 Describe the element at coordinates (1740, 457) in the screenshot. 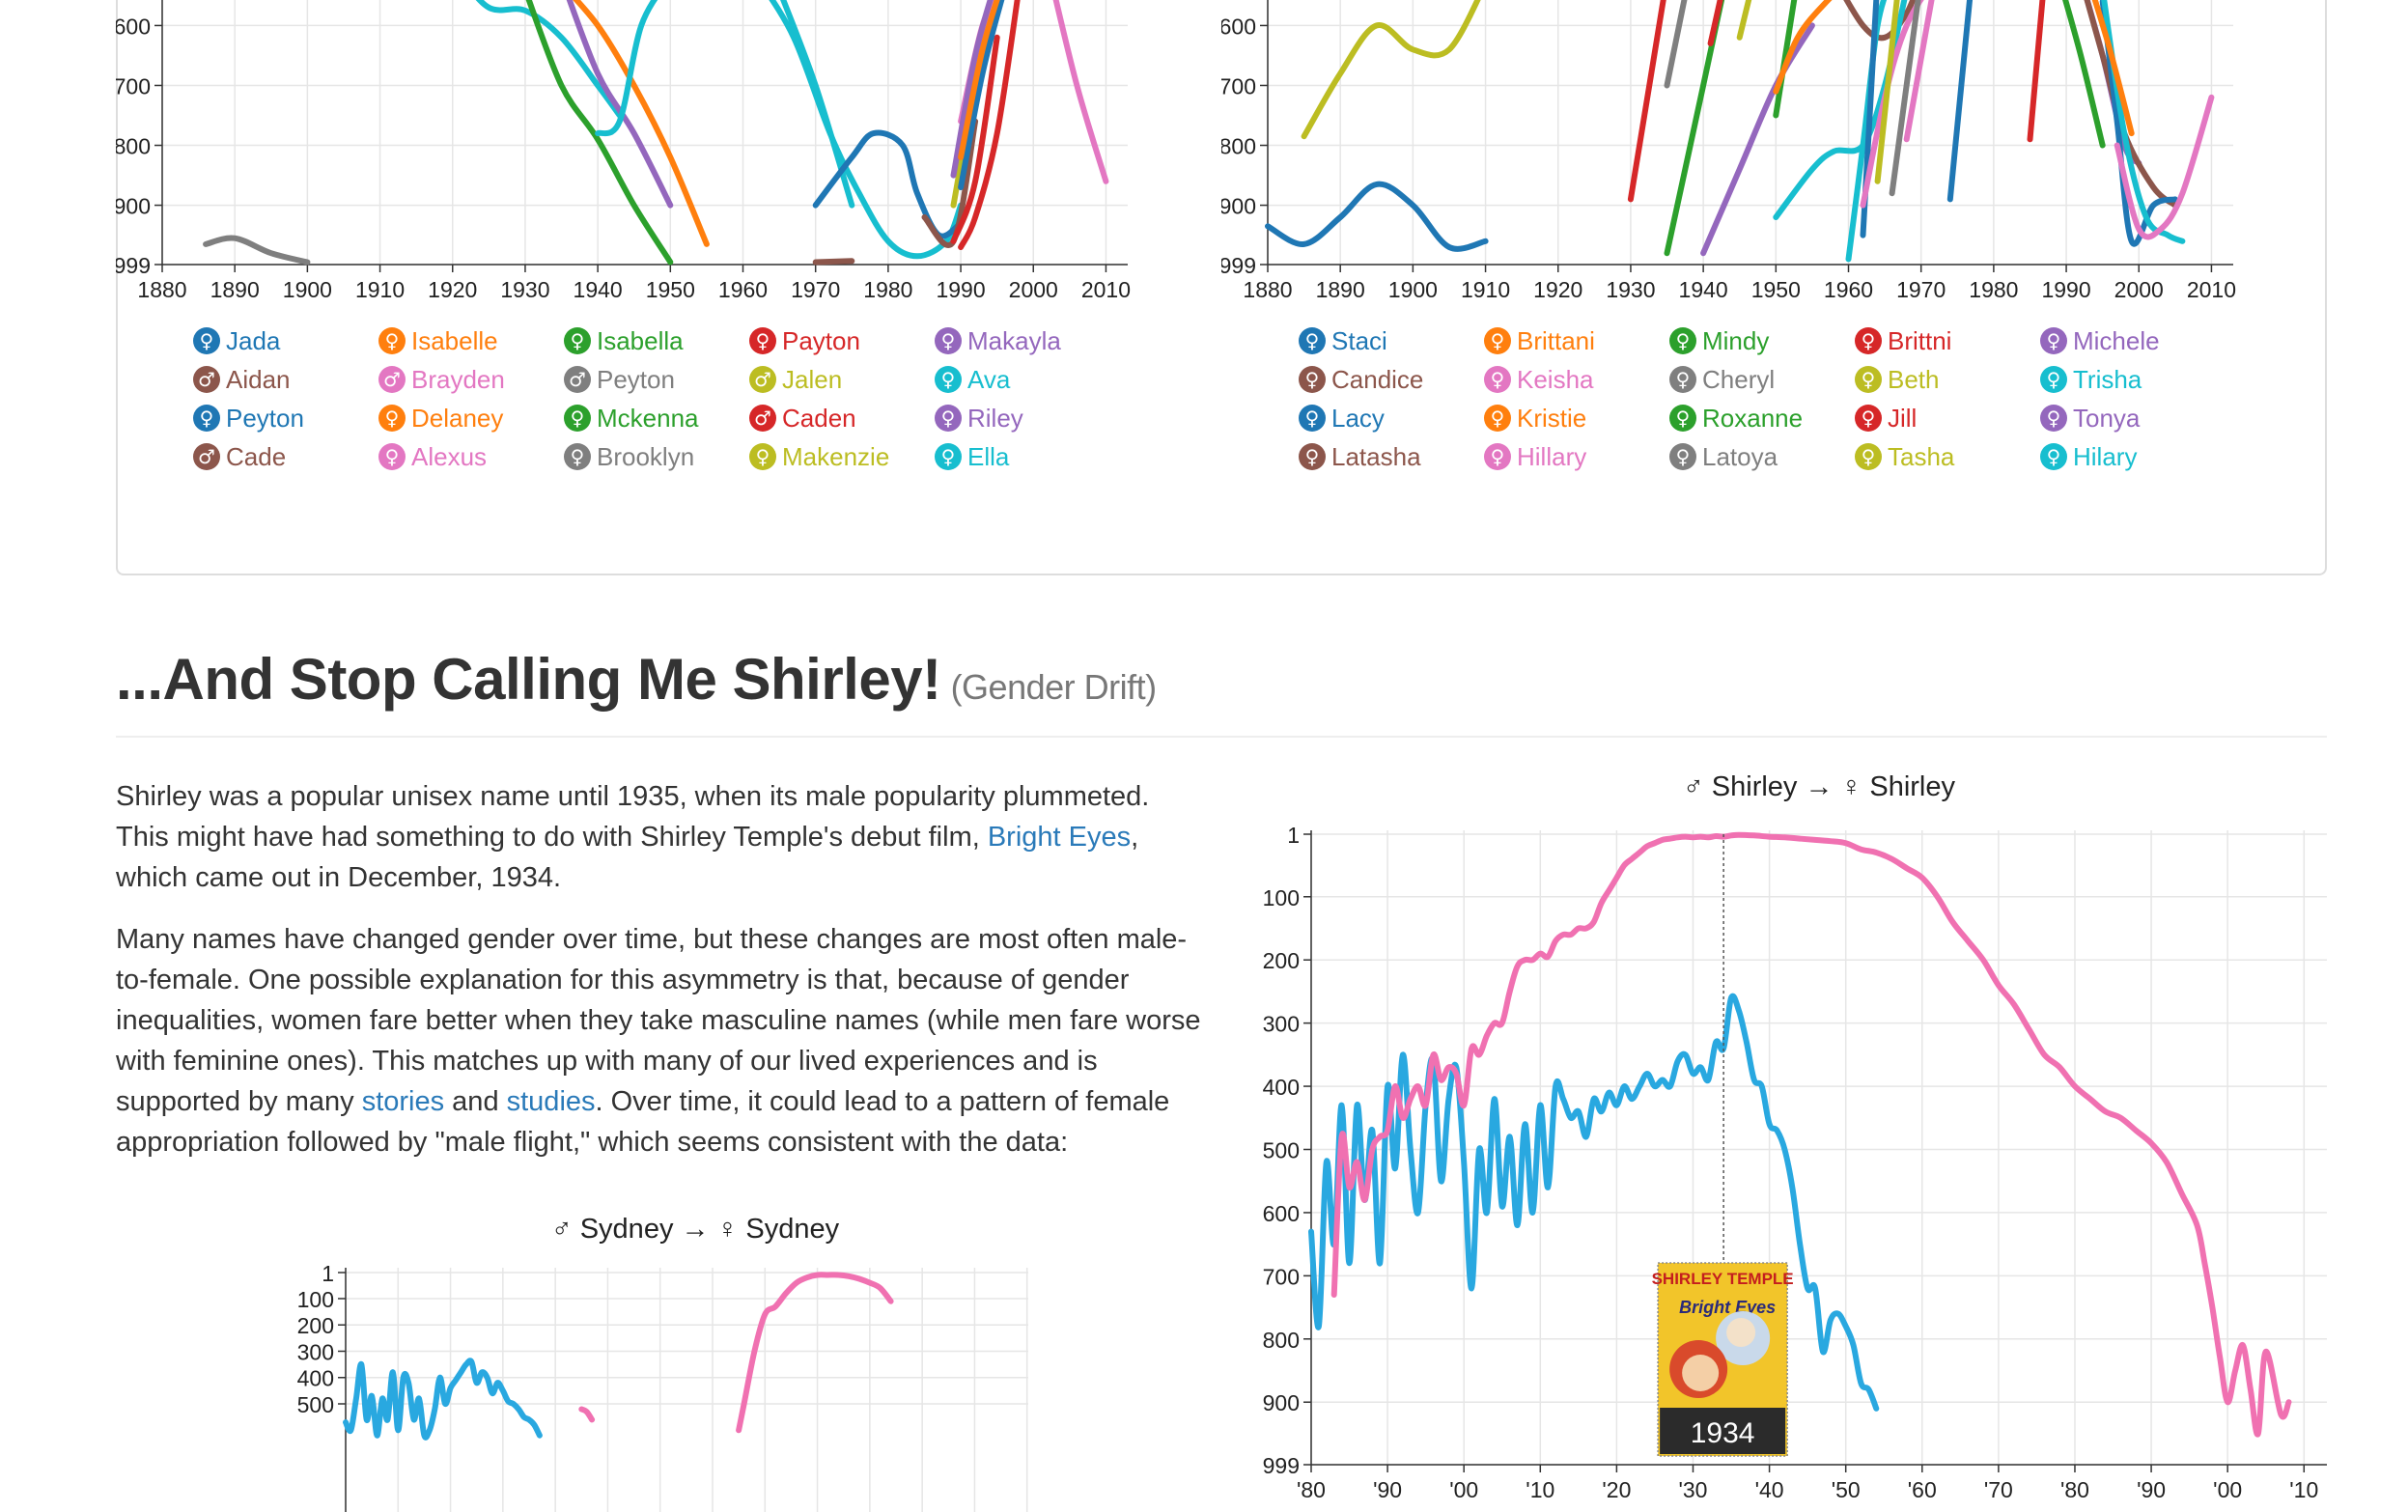

I see `legend-label: Latoya` at that location.